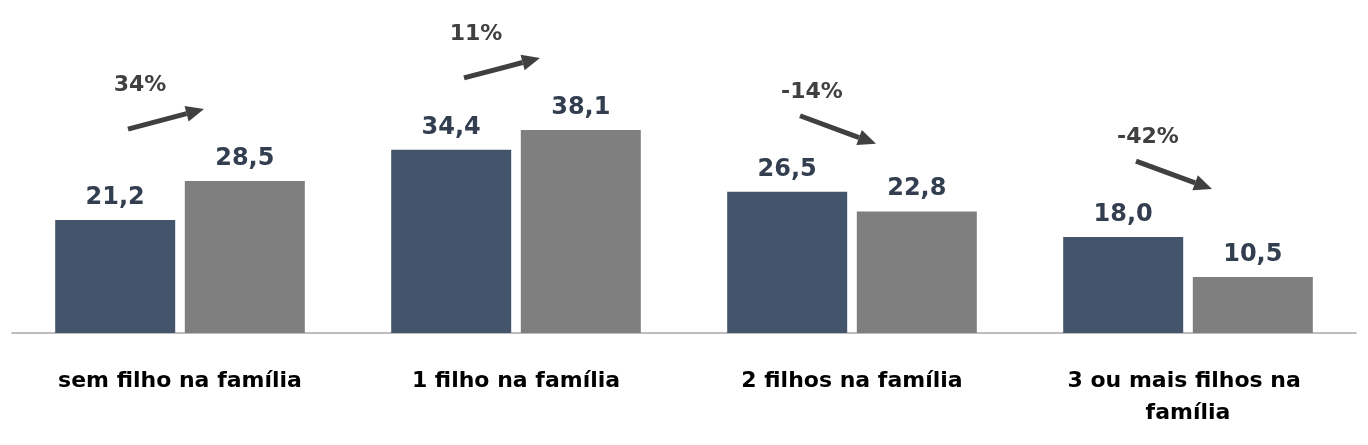 The height and width of the screenshot is (445, 1368). I want to click on data-label: 10,5, so click(1253, 253).